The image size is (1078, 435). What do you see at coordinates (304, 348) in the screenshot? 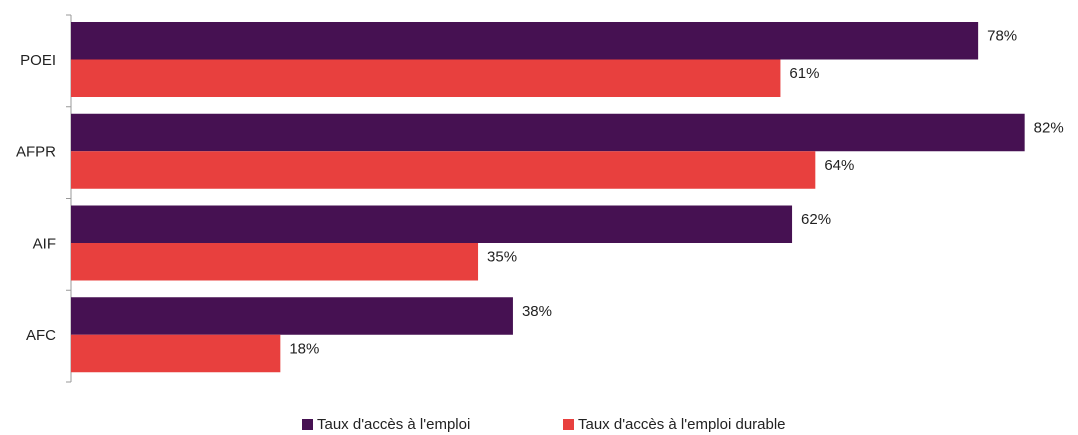
I see `data-label: 18%` at bounding box center [304, 348].